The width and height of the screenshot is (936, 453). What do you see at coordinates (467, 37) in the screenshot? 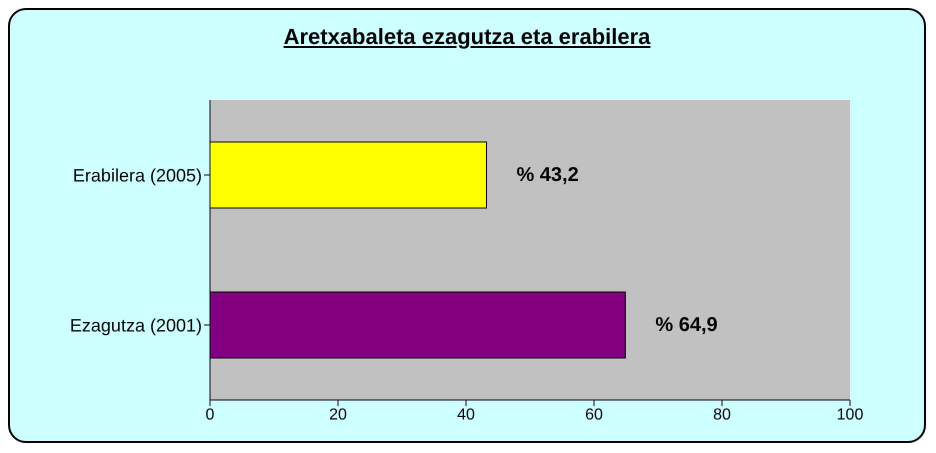
I see `chart-title: Aretxabaleta ezagutza eta erabilera` at bounding box center [467, 37].